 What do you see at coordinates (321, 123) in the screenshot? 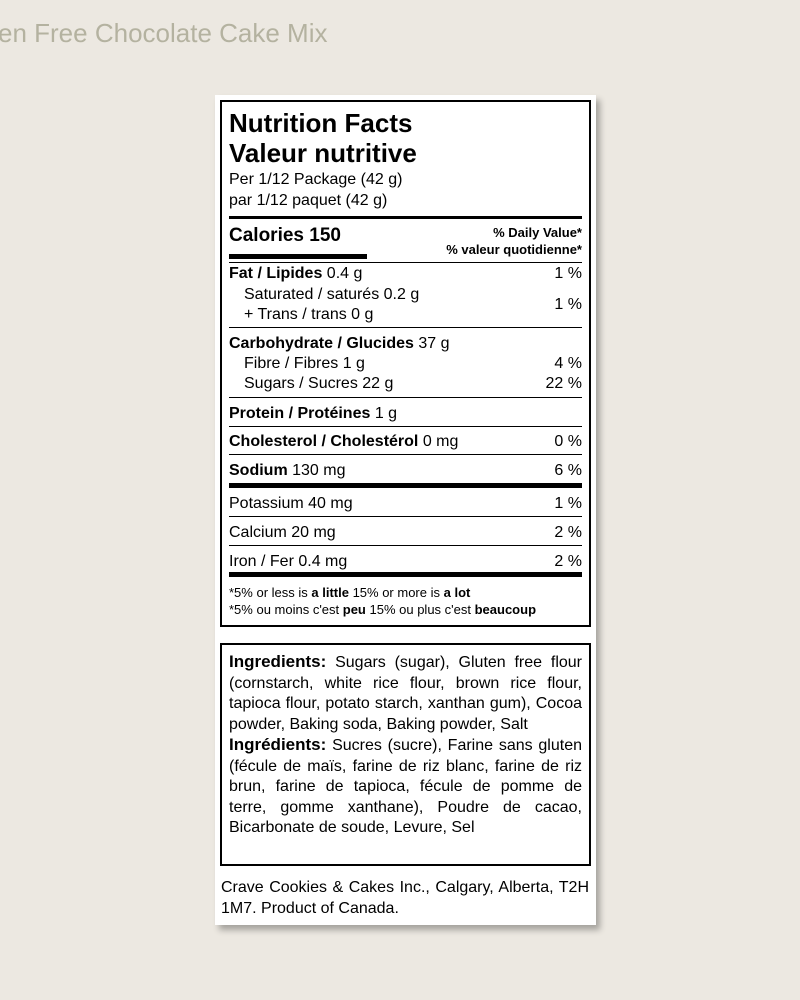
I see `title-en: Nutrition Facts` at bounding box center [321, 123].